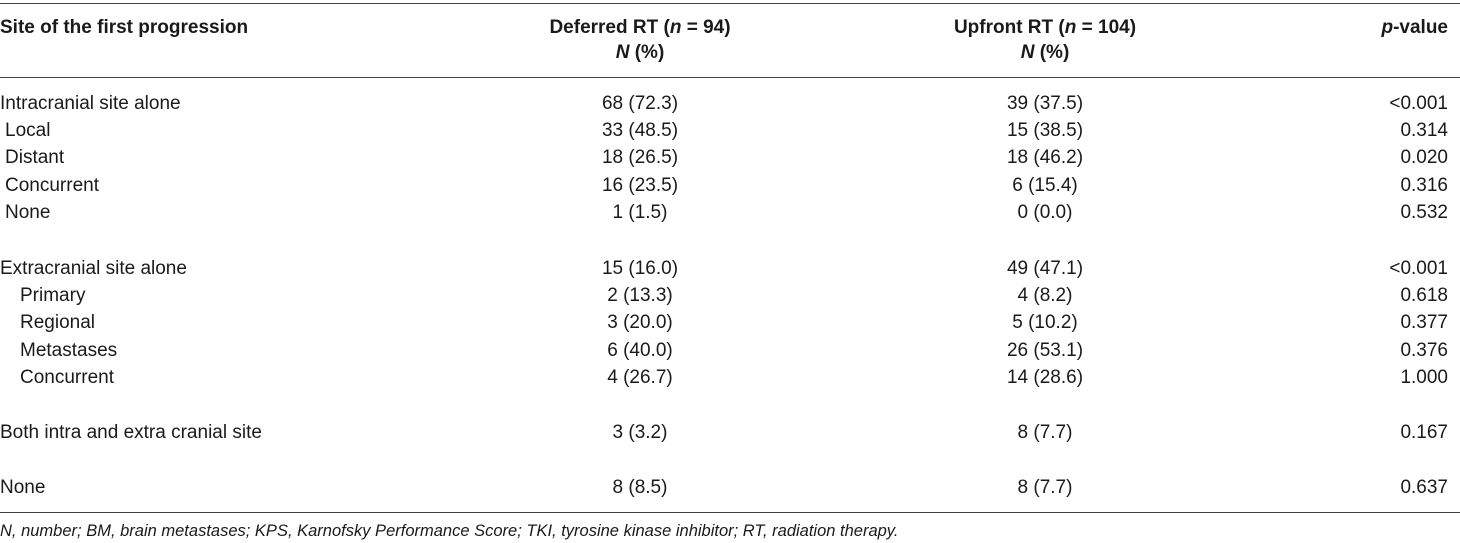 This screenshot has width=1460, height=543. I want to click on row-pvalue: 0.618, so click(1424, 295).